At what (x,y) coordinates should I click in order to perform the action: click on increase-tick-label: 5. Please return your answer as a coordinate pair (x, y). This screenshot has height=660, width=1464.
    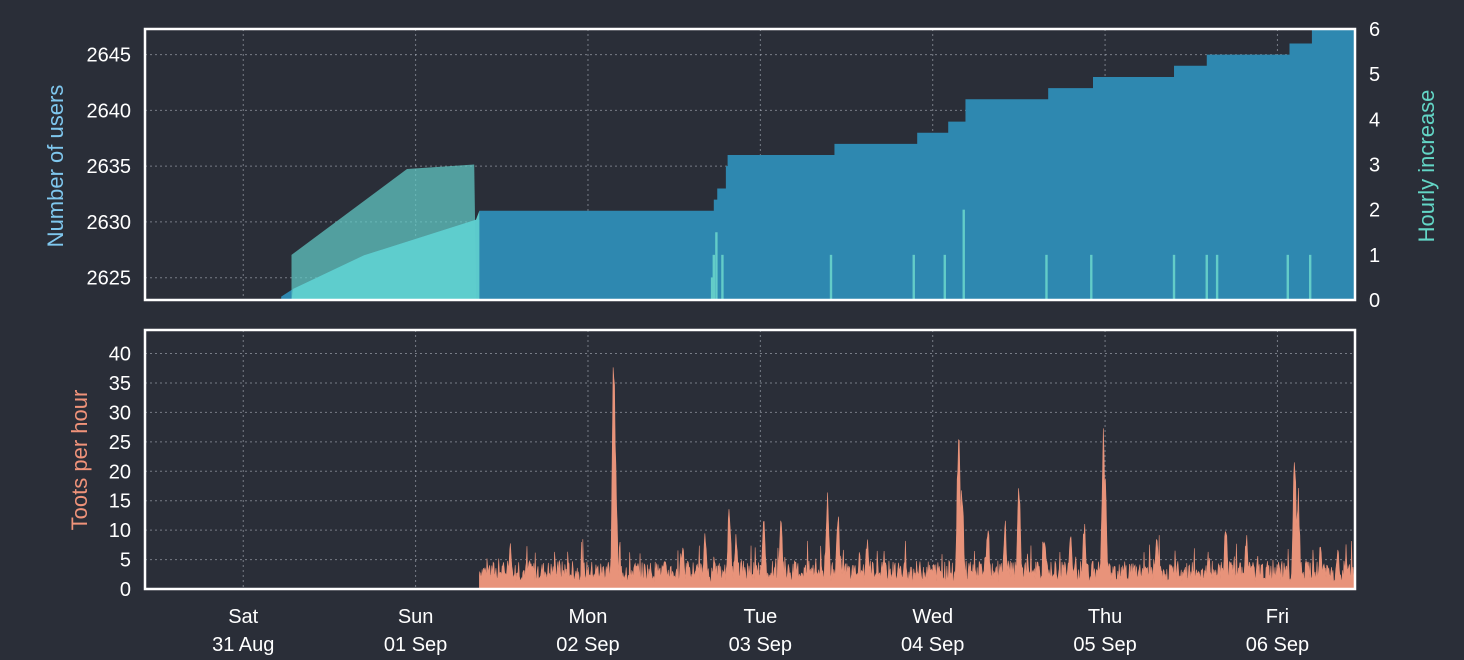
    Looking at the image, I should click on (1374, 75).